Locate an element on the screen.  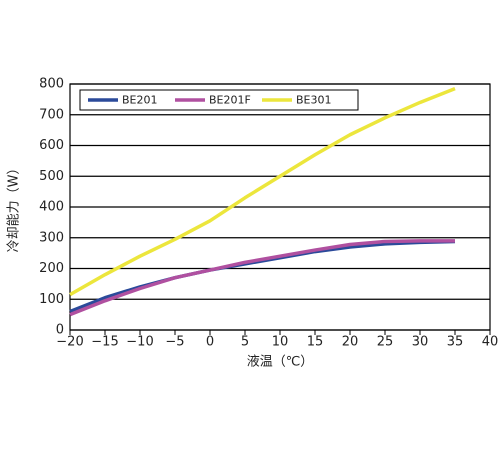
y-tick-label: 800 is located at coordinates (51, 84).